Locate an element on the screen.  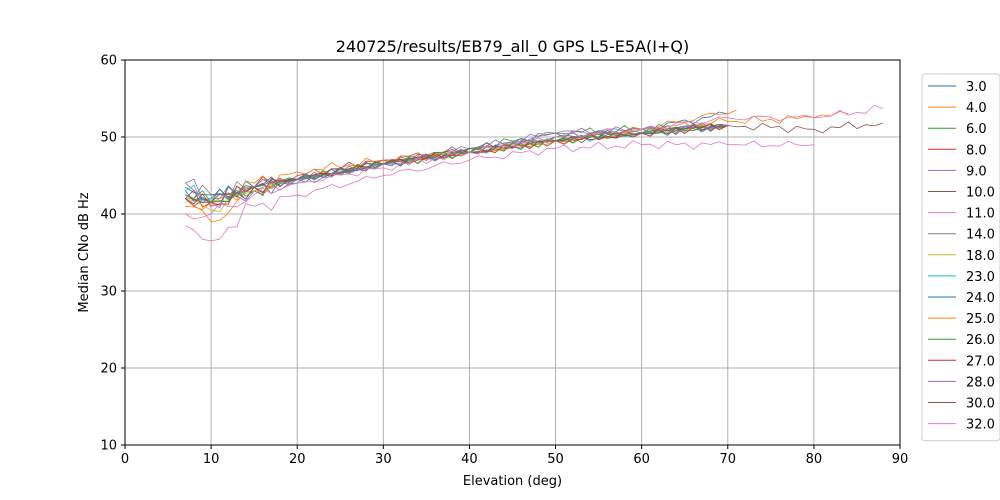
x-tick-label: 70 is located at coordinates (728, 459).